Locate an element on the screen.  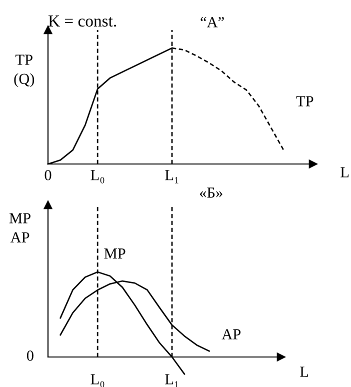
text: TP is located at coordinates (305, 101).